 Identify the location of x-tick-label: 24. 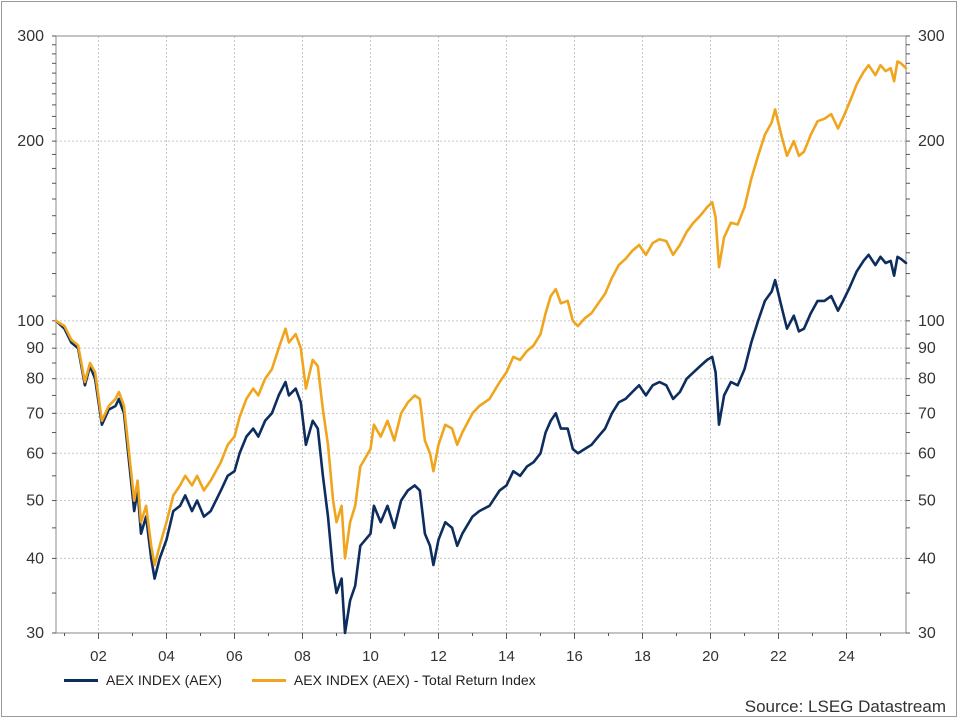
(846, 656).